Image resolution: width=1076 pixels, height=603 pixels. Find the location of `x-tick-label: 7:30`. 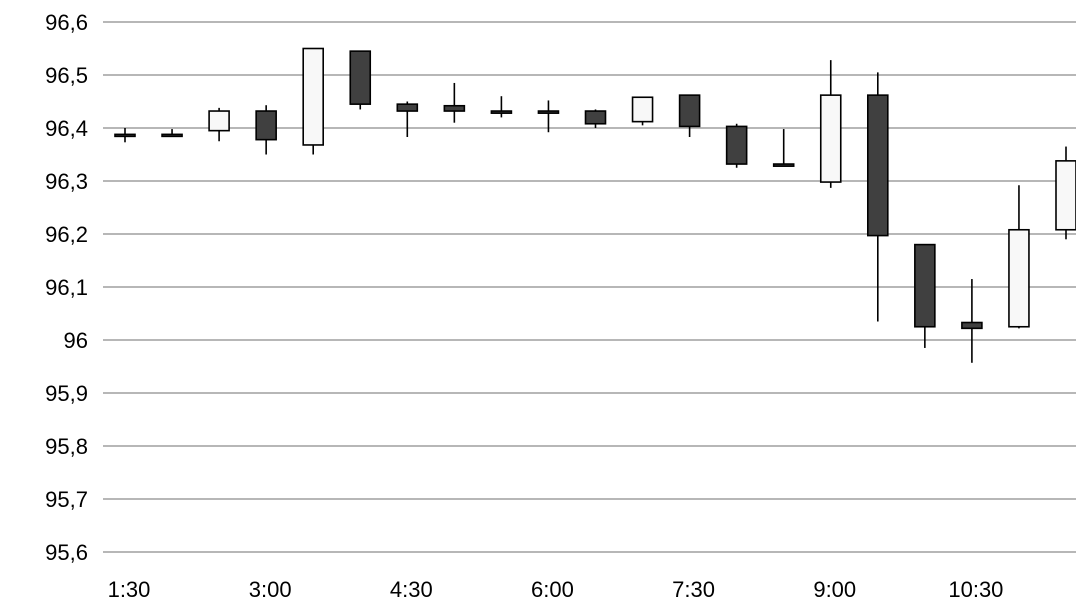

x-tick-label: 7:30 is located at coordinates (693, 589).